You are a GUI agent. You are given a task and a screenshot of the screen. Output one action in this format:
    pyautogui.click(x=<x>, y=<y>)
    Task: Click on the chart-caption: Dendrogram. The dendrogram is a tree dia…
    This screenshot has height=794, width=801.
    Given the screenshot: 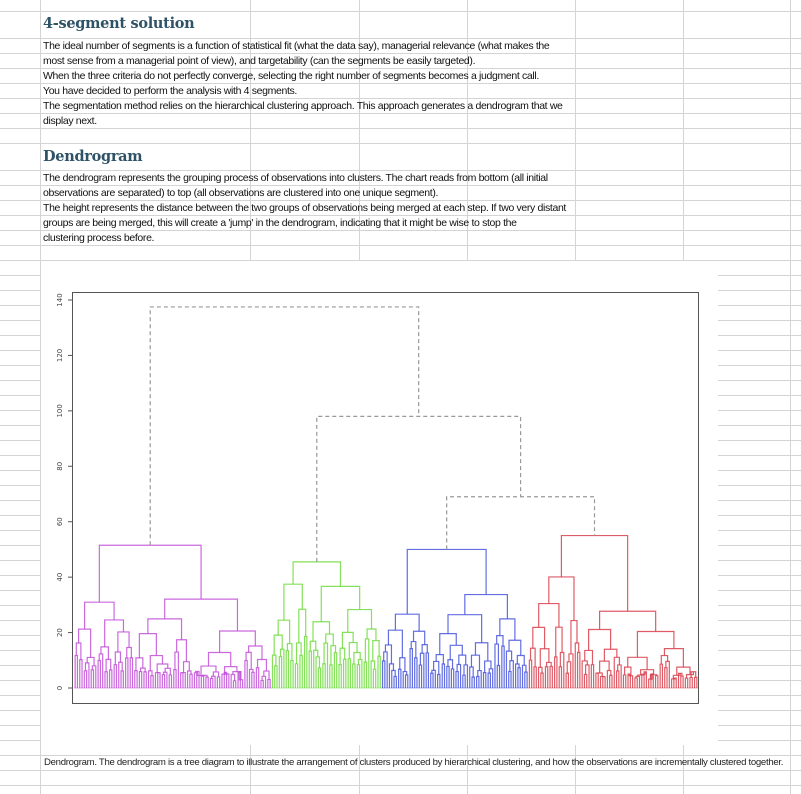 What is the action you would take?
    pyautogui.click(x=414, y=762)
    